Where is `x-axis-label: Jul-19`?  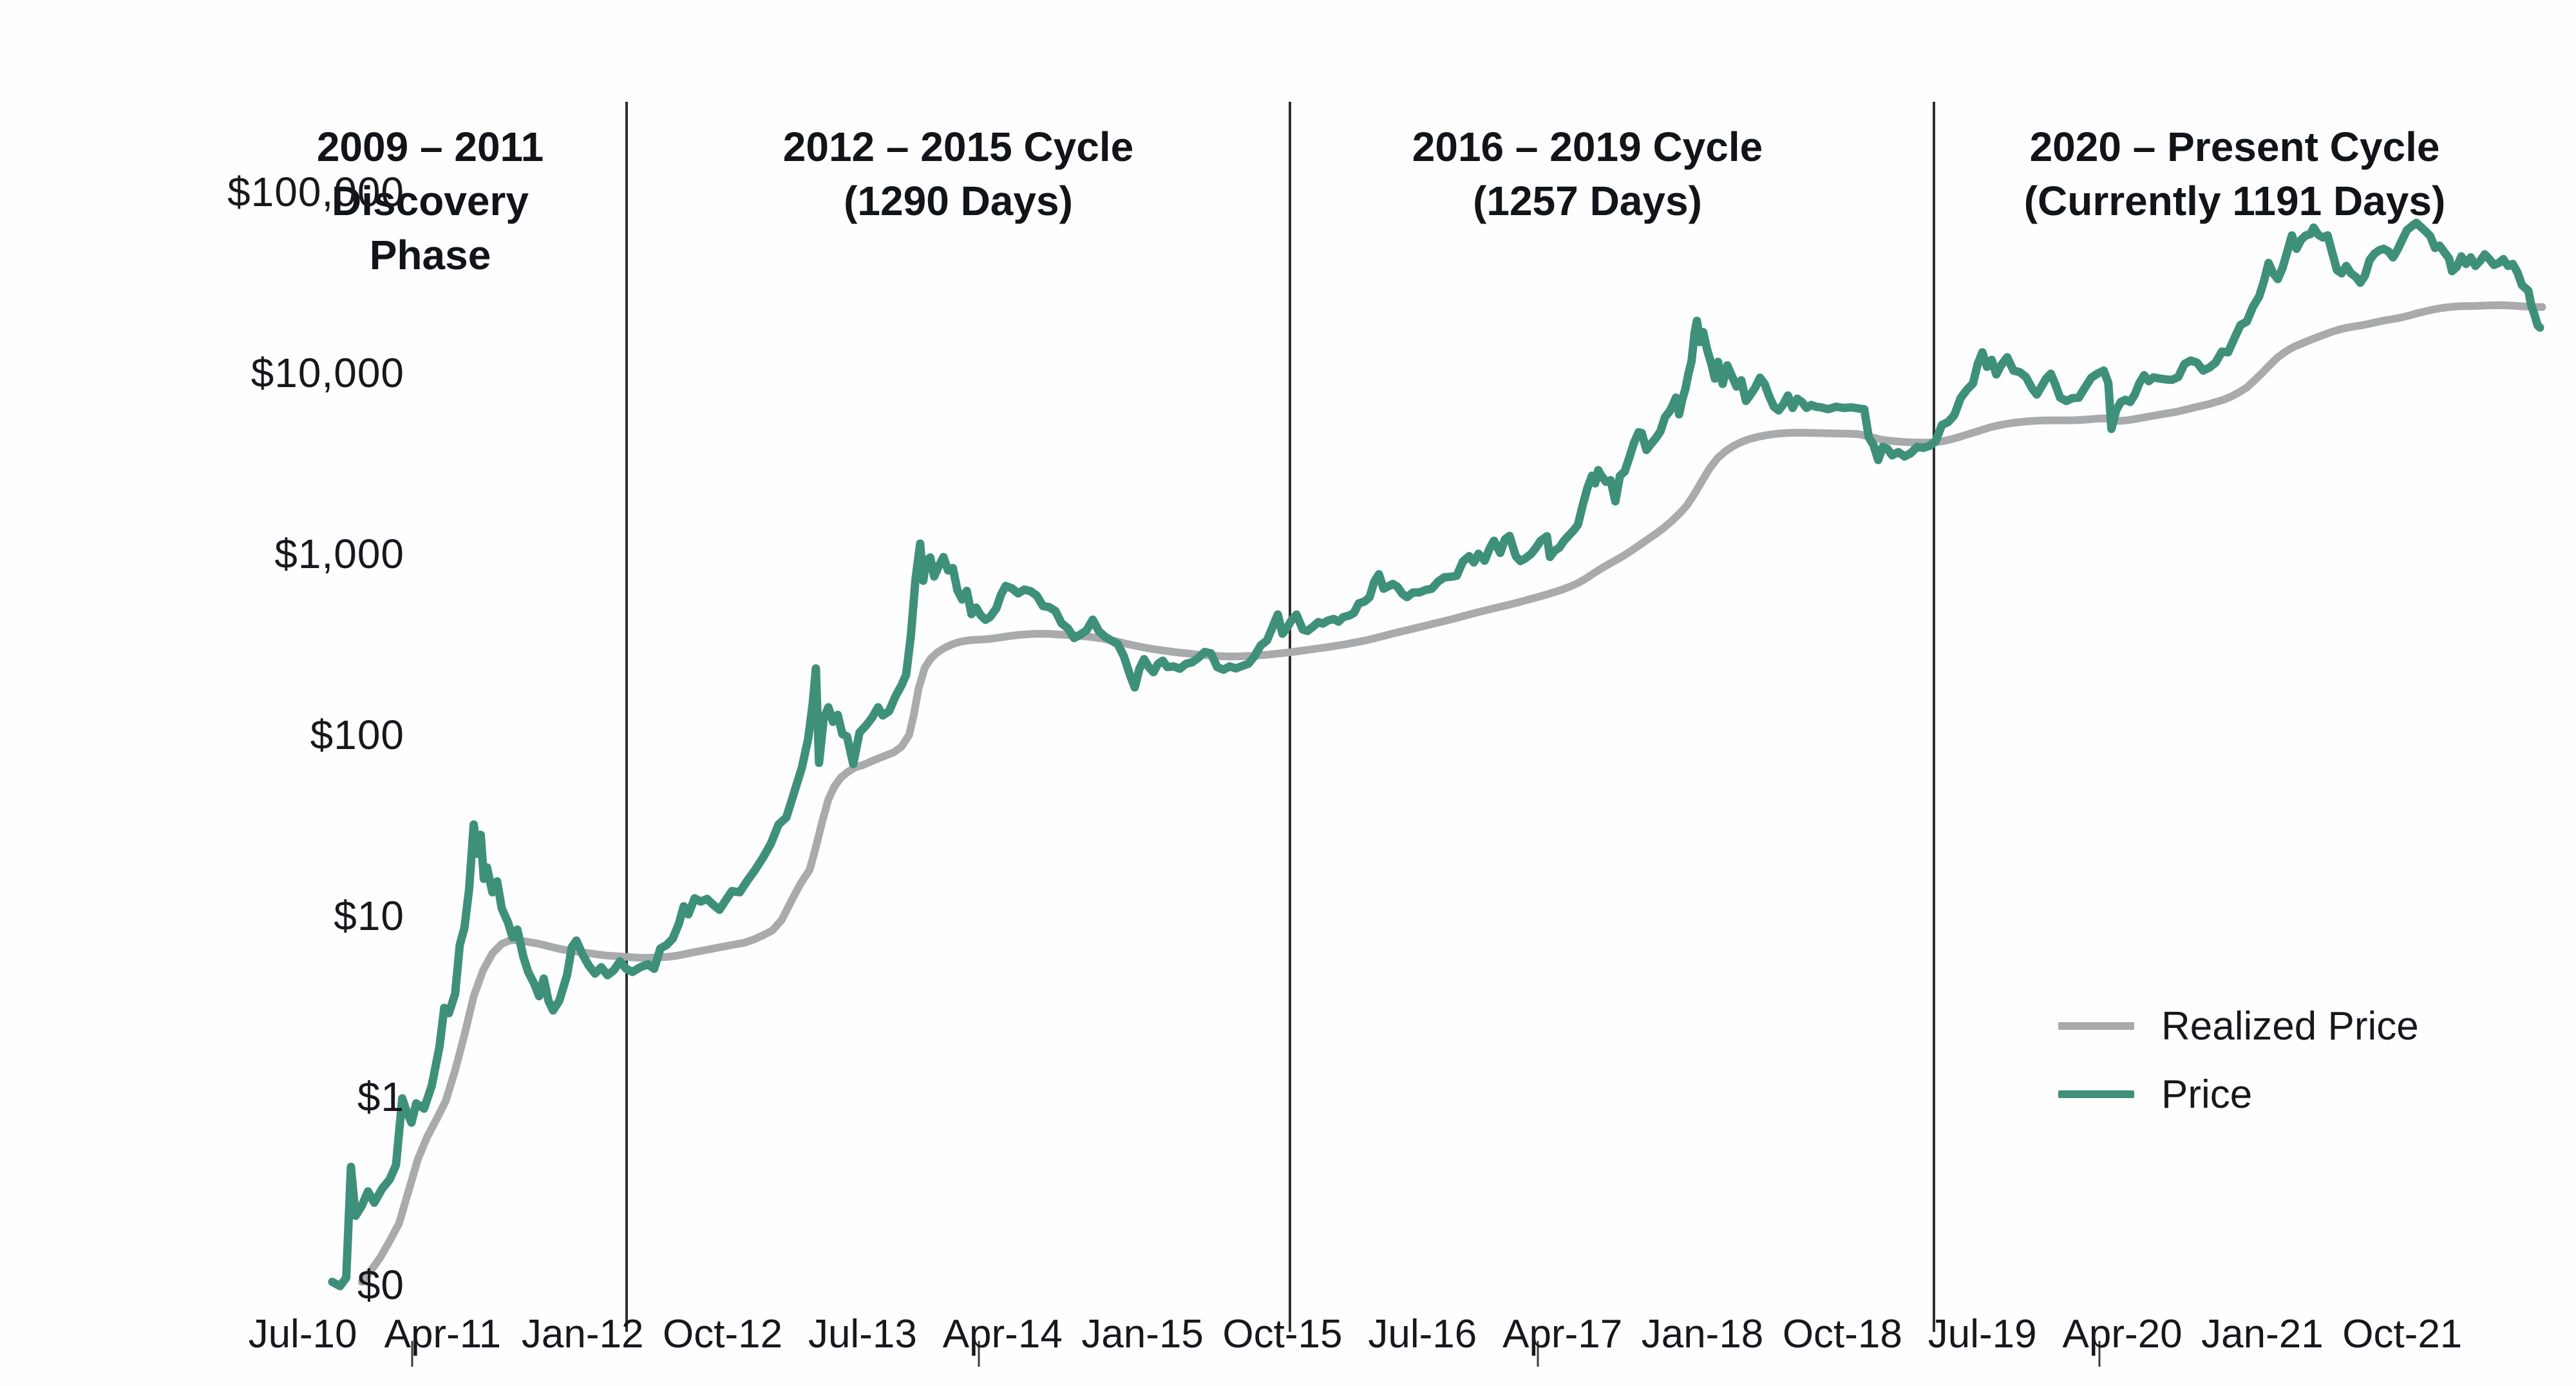
x-axis-label: Jul-19 is located at coordinates (1982, 1334).